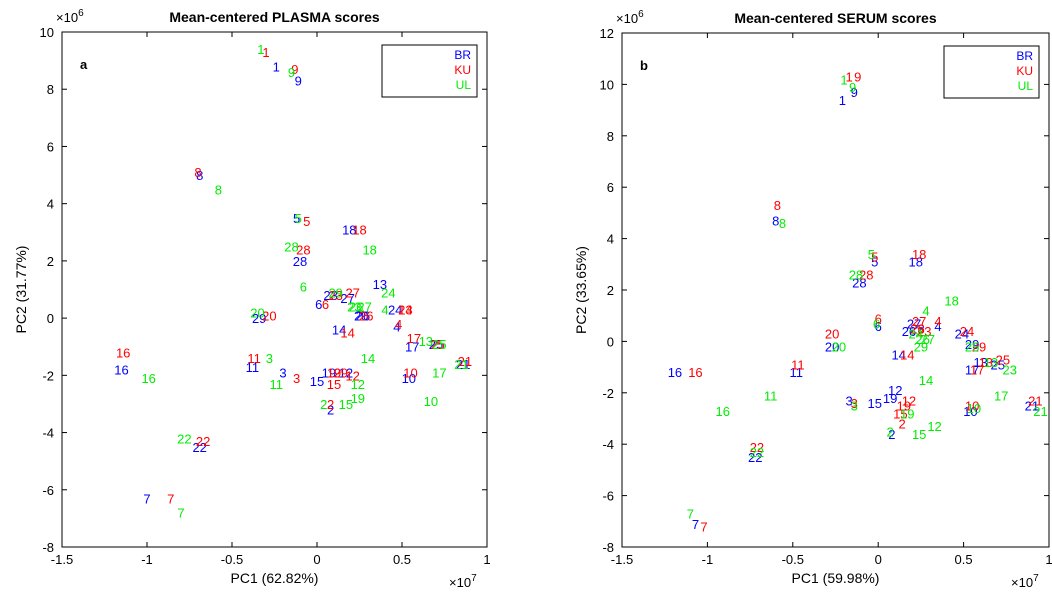 The width and height of the screenshot is (1052, 597). What do you see at coordinates (67, 17) in the screenshot?
I see `y-multiplier-base: ×10` at bounding box center [67, 17].